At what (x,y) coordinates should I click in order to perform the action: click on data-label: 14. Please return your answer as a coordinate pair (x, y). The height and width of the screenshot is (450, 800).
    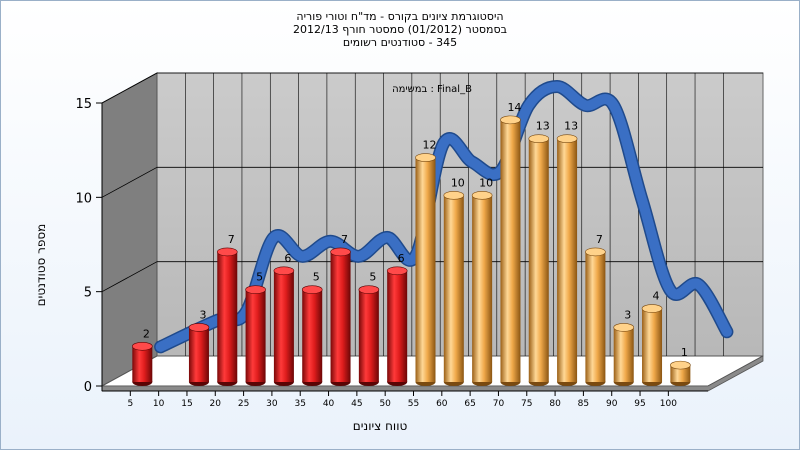
    Looking at the image, I should click on (514, 107).